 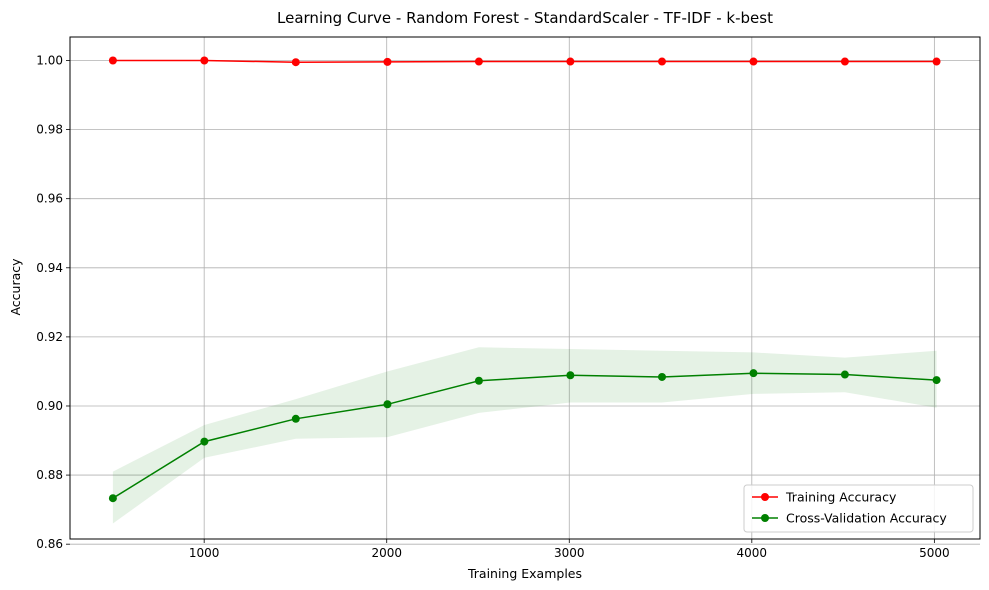 What do you see at coordinates (866, 518) in the screenshot?
I see `legend-label: Cross-Validation Accuracy` at bounding box center [866, 518].